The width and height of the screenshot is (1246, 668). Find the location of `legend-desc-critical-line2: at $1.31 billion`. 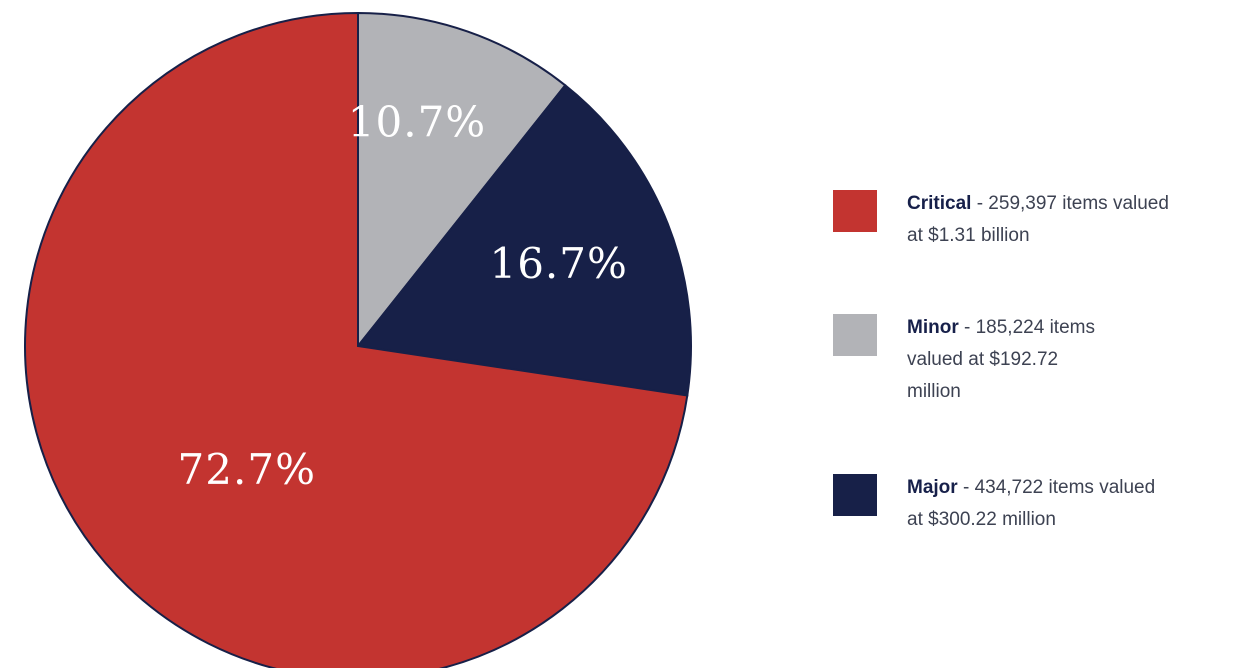

legend-desc-critical-line2: at $1.31 billion is located at coordinates (968, 235).